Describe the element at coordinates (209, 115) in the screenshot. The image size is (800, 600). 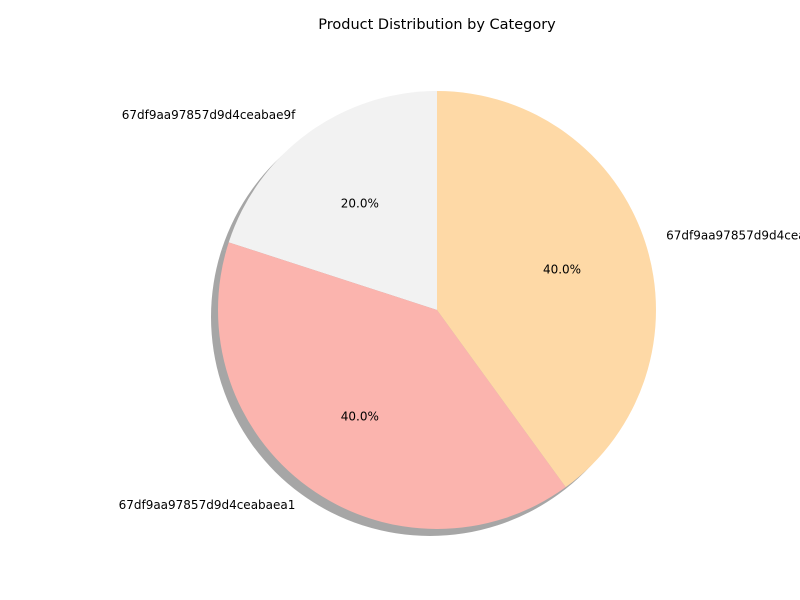
I see `slice-category-label: 67df9aa97857d9d4ceabae9f` at that location.